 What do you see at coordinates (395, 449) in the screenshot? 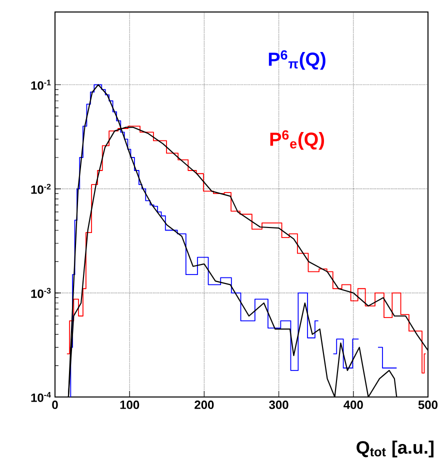
I see `x-axis-title: Q$_{tot}$ [a.u.]` at bounding box center [395, 449].